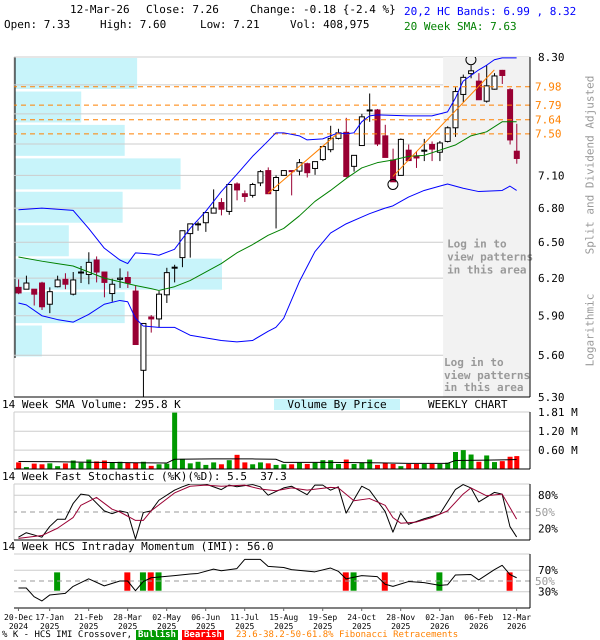 This screenshot has width=600, height=640. I want to click on x-tick-label: 02-May 2025, so click(167, 622).